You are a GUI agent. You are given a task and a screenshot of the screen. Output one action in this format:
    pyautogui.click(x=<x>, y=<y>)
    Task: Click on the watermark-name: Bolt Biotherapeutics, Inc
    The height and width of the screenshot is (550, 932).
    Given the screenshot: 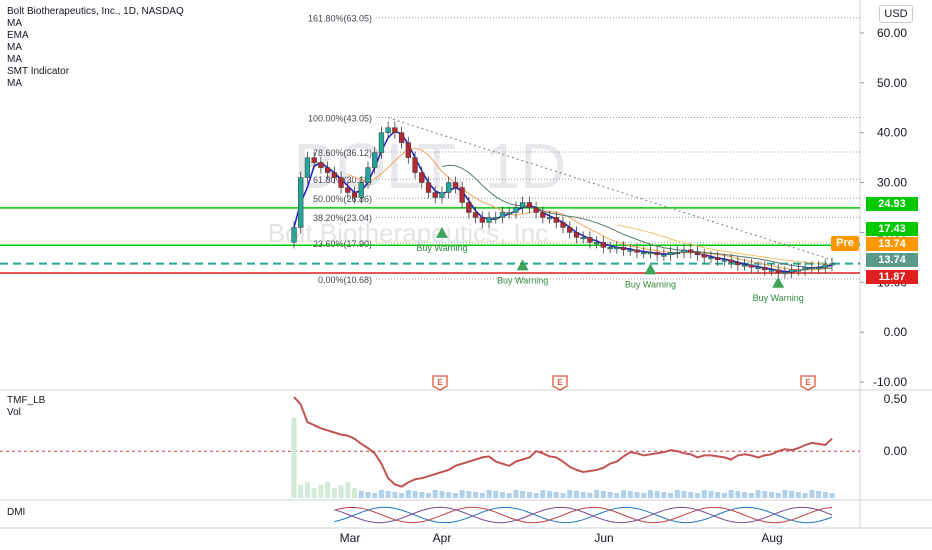 What is the action you would take?
    pyautogui.click(x=408, y=233)
    